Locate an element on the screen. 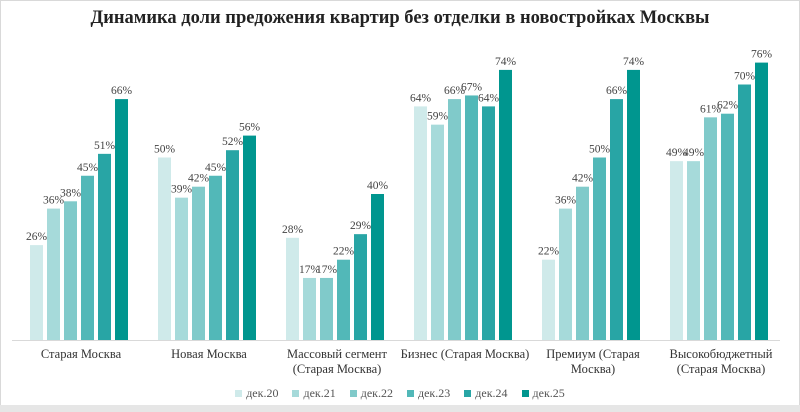 This screenshot has height=412, width=800. data-label: 38% is located at coordinates (71, 193).